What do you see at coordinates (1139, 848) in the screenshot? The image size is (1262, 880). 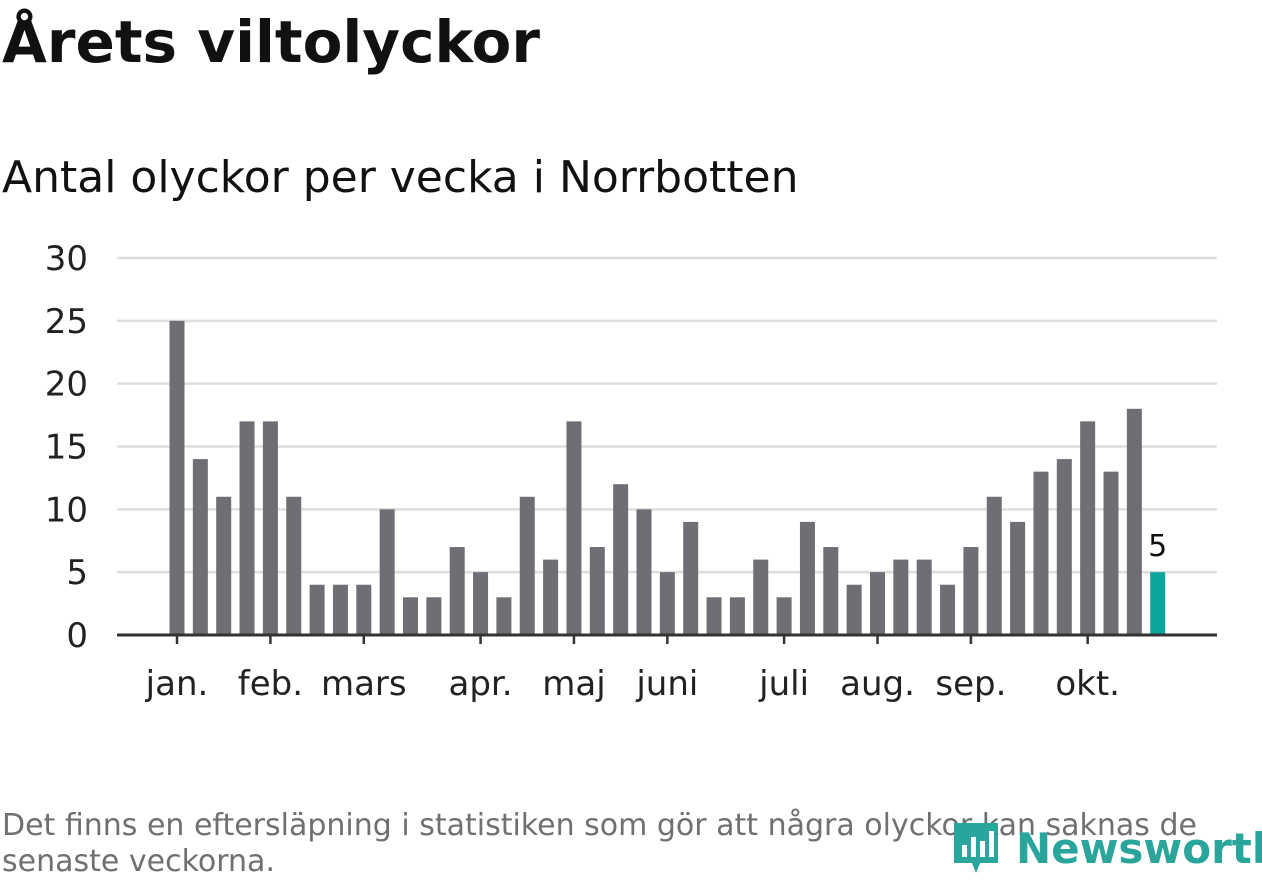 I see `brand-name: Newsworthy` at bounding box center [1139, 848].